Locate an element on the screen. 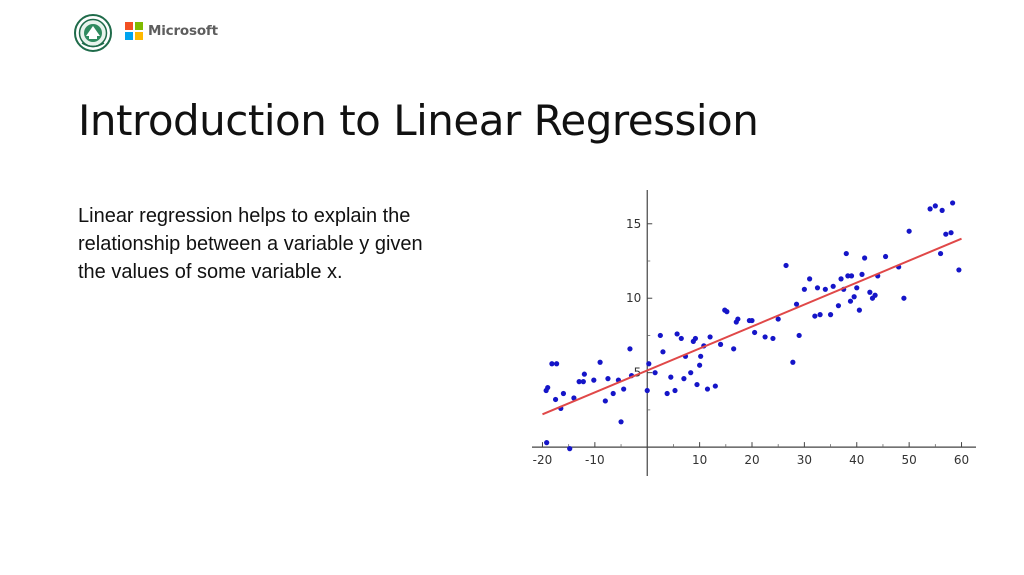 Image resolution: width=1024 pixels, height=575 pixels. x-tick-label: 30 is located at coordinates (804, 460).